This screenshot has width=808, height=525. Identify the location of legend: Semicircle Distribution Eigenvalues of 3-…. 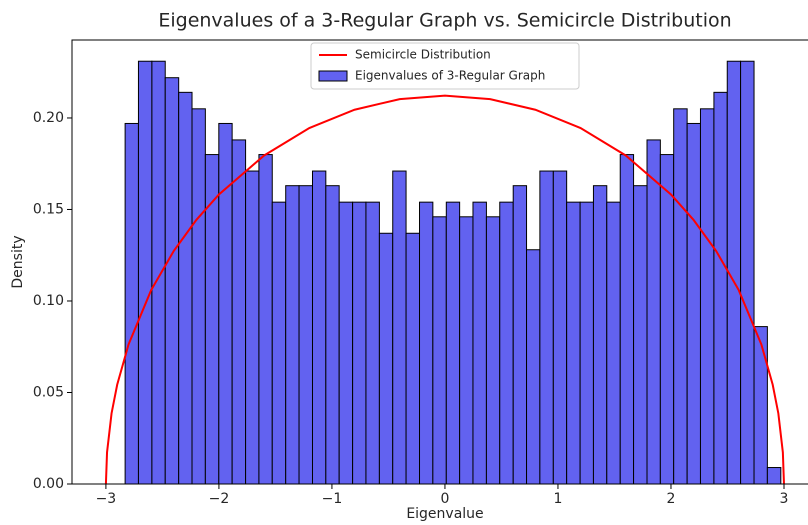
(445, 66).